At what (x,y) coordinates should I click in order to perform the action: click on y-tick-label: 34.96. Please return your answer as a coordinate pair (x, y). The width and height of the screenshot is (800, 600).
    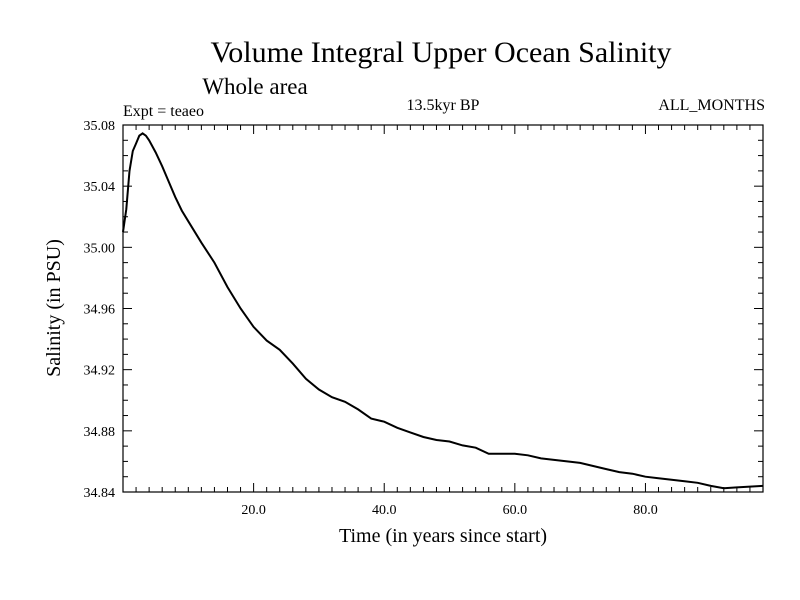
    Looking at the image, I should click on (100, 310).